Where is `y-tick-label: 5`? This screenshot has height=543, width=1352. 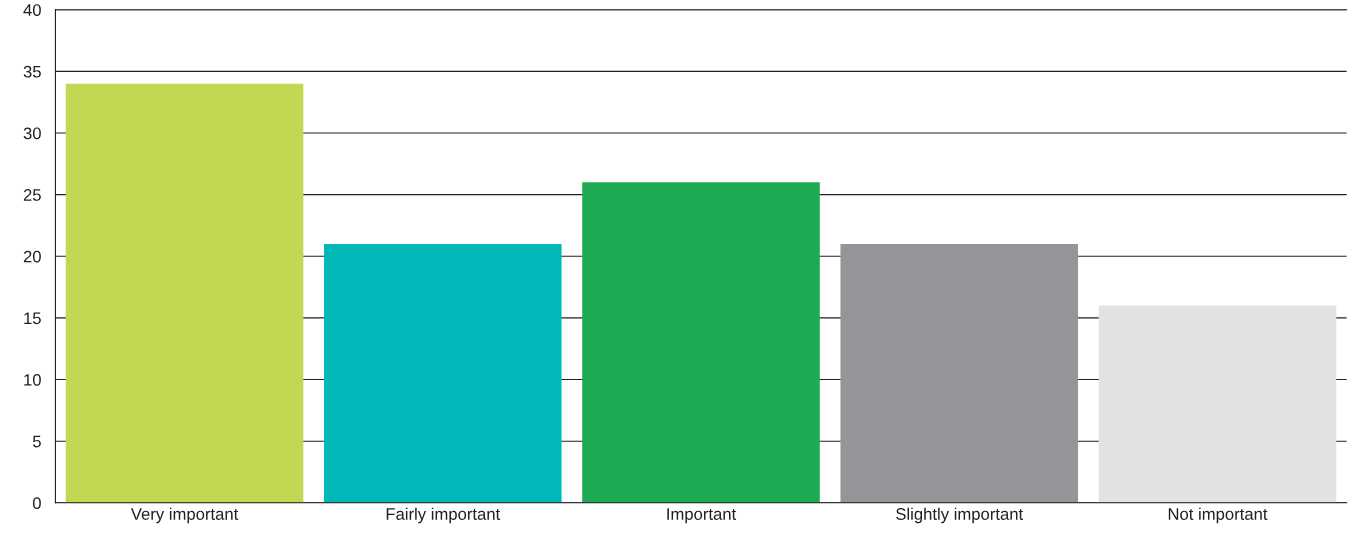
y-tick-label: 5 is located at coordinates (36, 441).